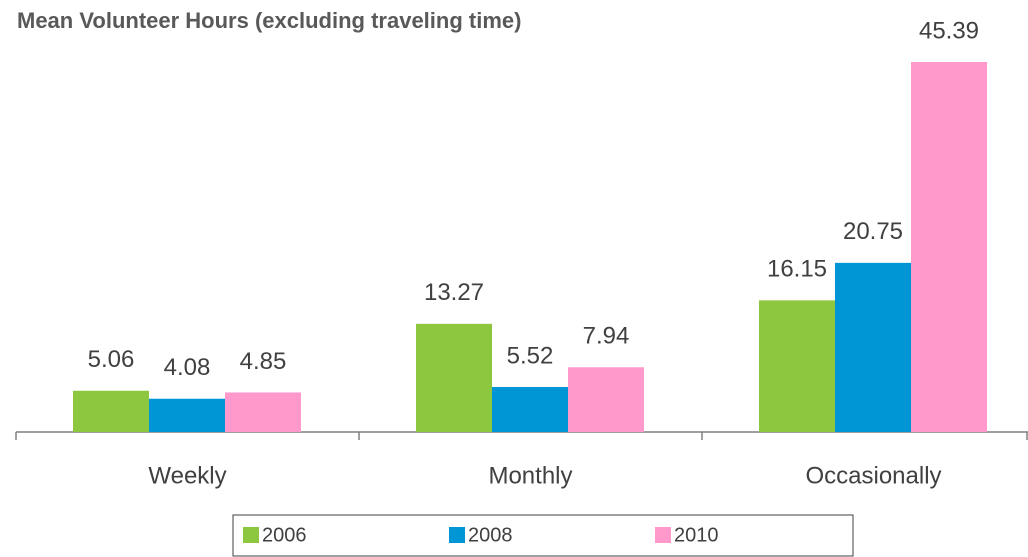 The width and height of the screenshot is (1028, 557). What do you see at coordinates (543, 535) in the screenshot?
I see `legend-box` at bounding box center [543, 535].